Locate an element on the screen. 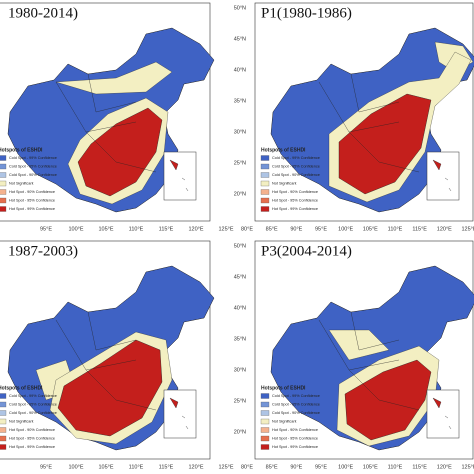 The image size is (474, 474). y-axis-label: 40°N is located at coordinates (240, 70).